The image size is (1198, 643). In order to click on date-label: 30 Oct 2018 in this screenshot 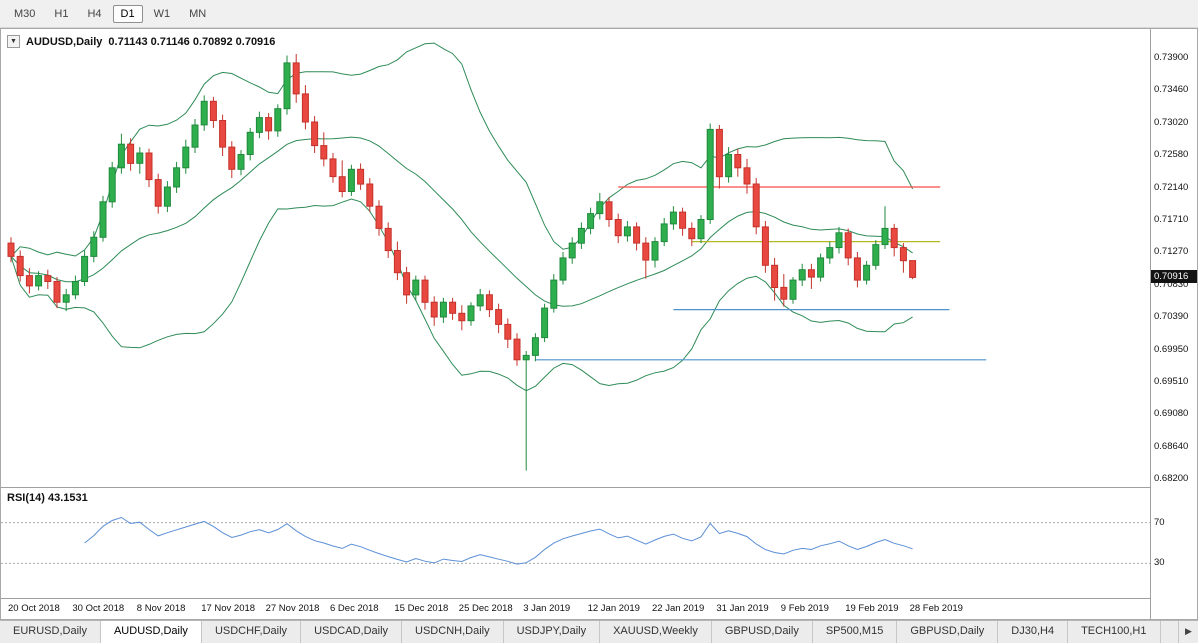, I will do `click(98, 608)`.